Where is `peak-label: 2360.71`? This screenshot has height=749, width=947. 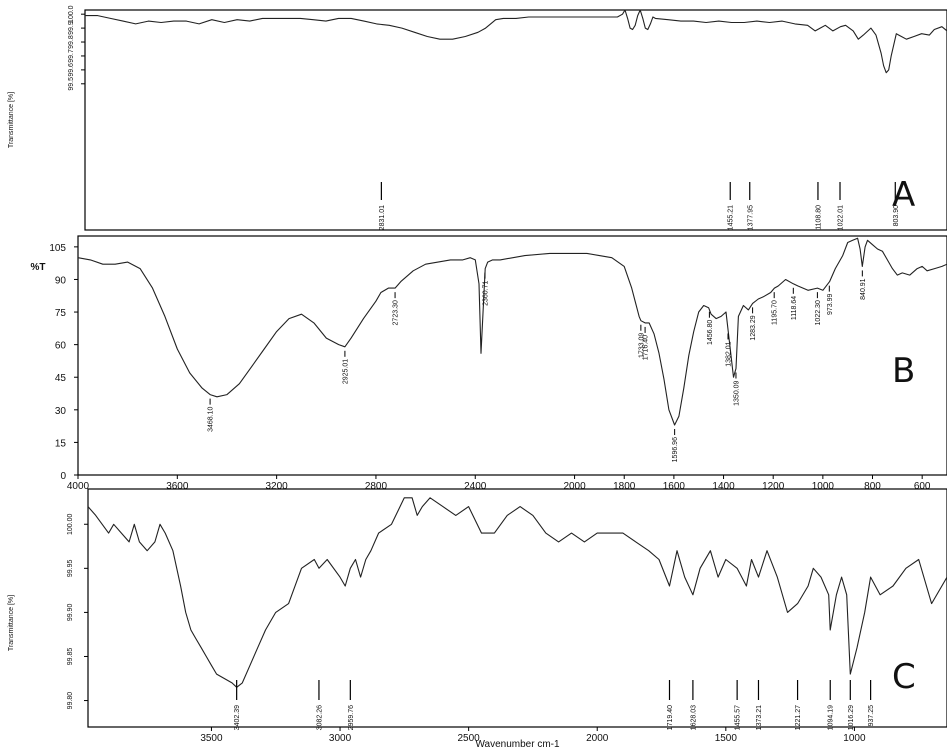 peak-label: 2360.71 is located at coordinates (485, 292).